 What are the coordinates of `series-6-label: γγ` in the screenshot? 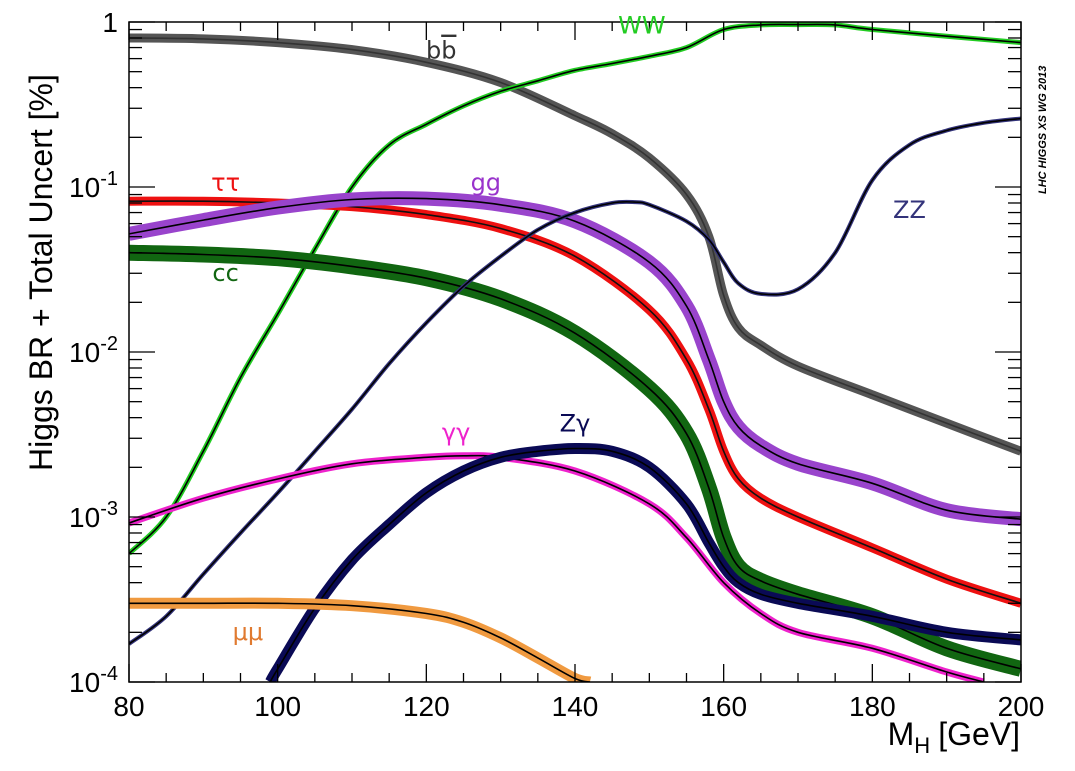 It's located at (456, 433).